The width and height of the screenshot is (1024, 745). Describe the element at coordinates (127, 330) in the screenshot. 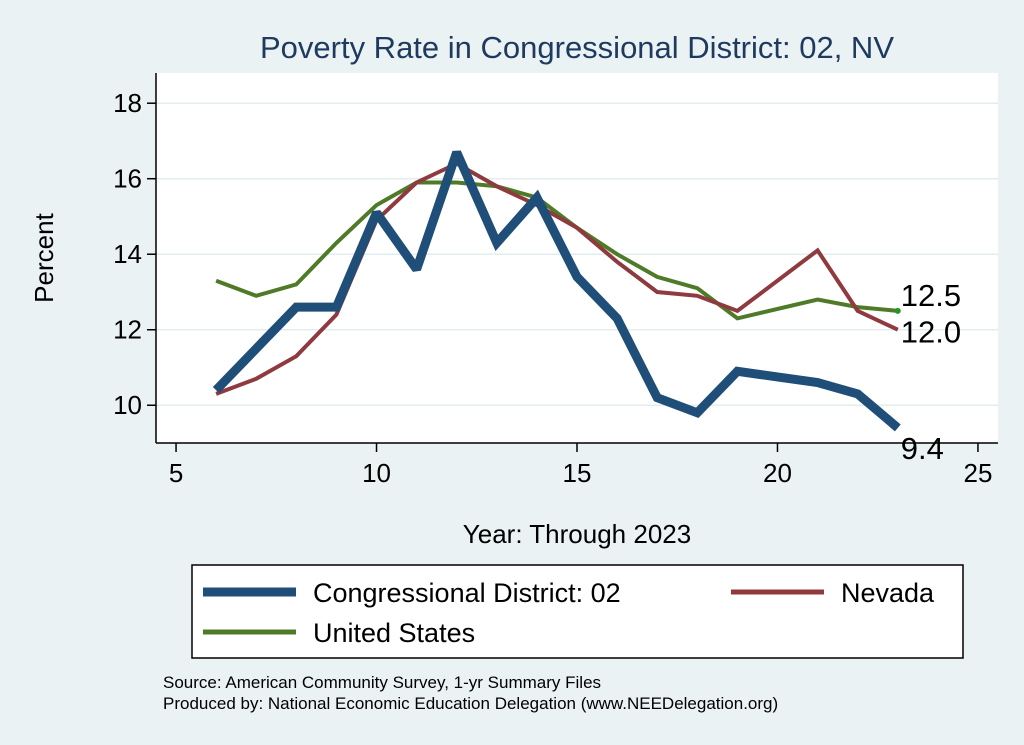

I see `y-tick-label: 12` at that location.